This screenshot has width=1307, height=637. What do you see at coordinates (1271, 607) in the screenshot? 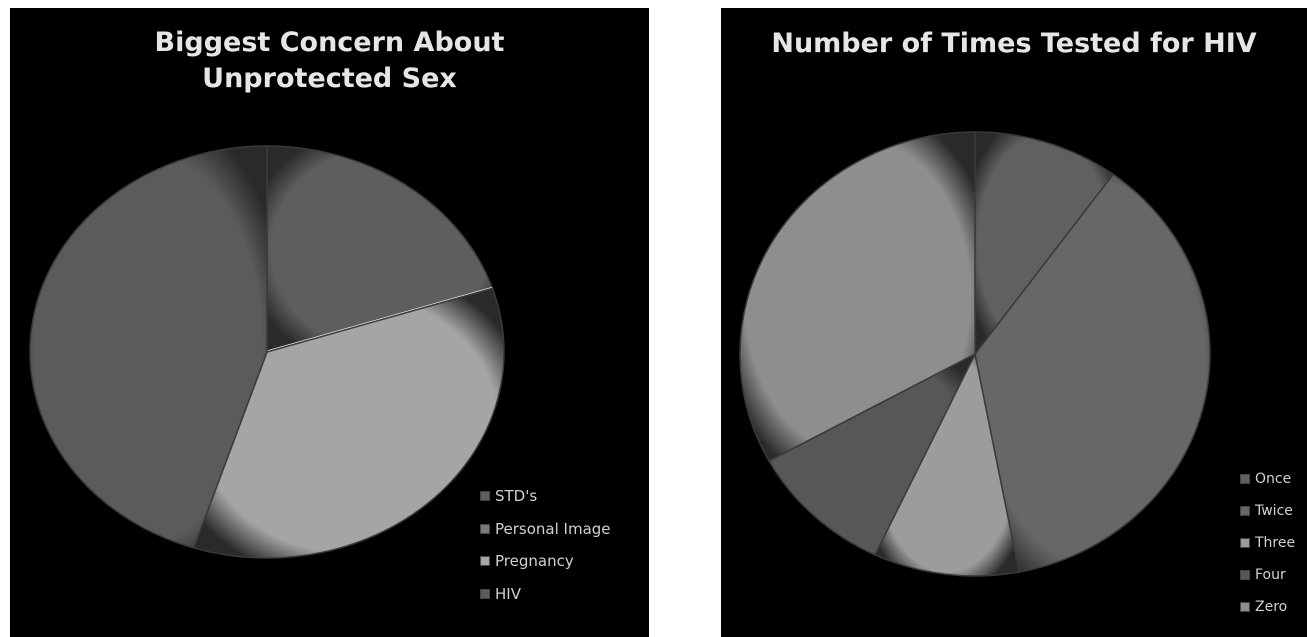
I see `legend-label: Zero` at bounding box center [1271, 607].